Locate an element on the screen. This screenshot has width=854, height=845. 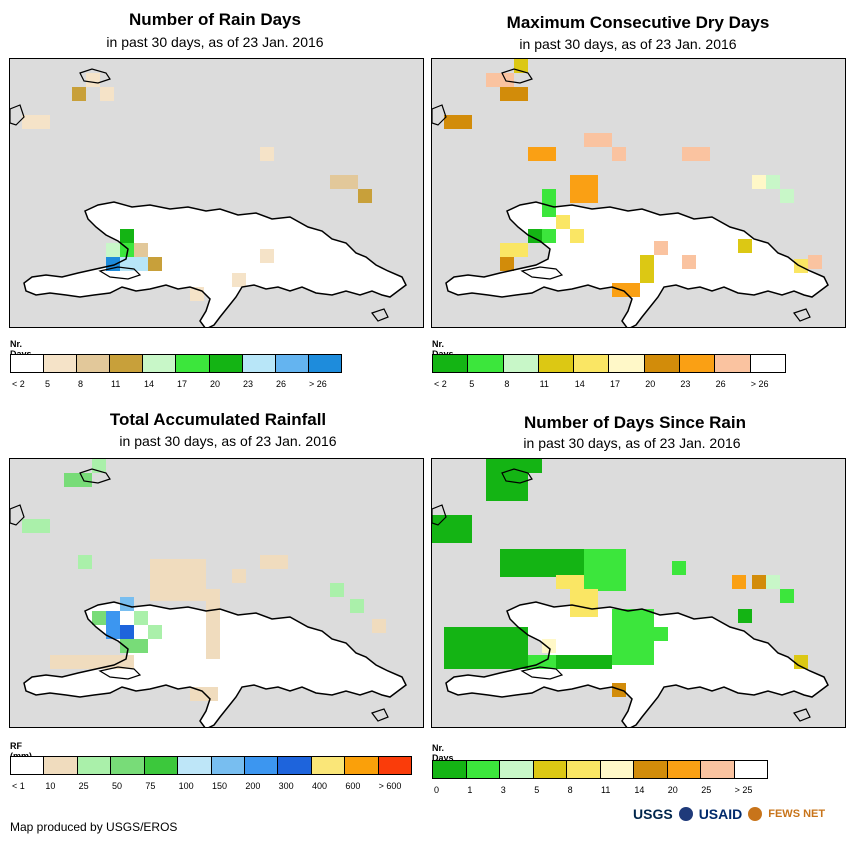
agency-logos: USGS USAID FEWS NET is located at coordinates (729, 814).